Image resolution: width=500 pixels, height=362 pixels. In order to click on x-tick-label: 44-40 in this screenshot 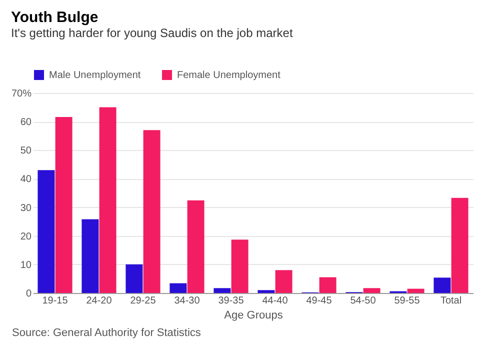, I will do `click(275, 301)`.